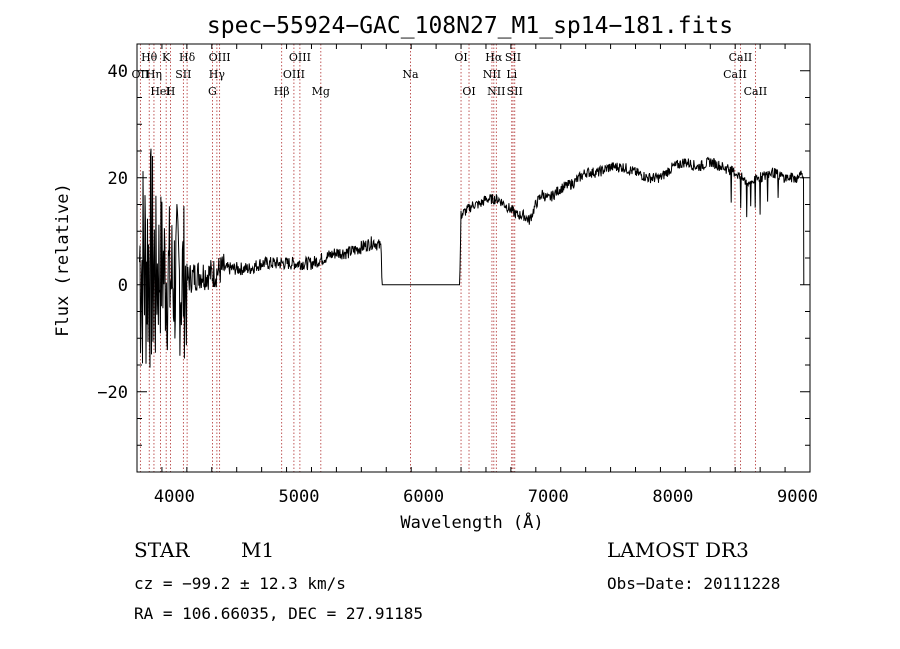 This screenshot has width=900, height=649. I want to click on line-marker-label: K, so click(166, 57).